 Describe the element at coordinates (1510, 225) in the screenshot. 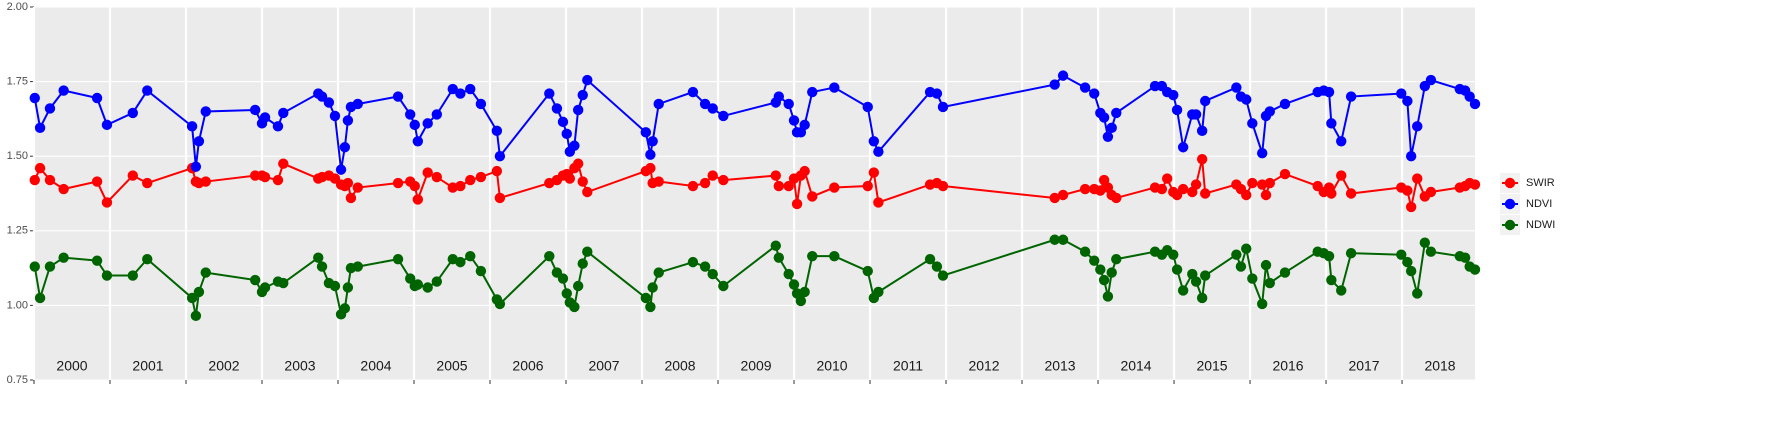

I see `legend-point` at that location.